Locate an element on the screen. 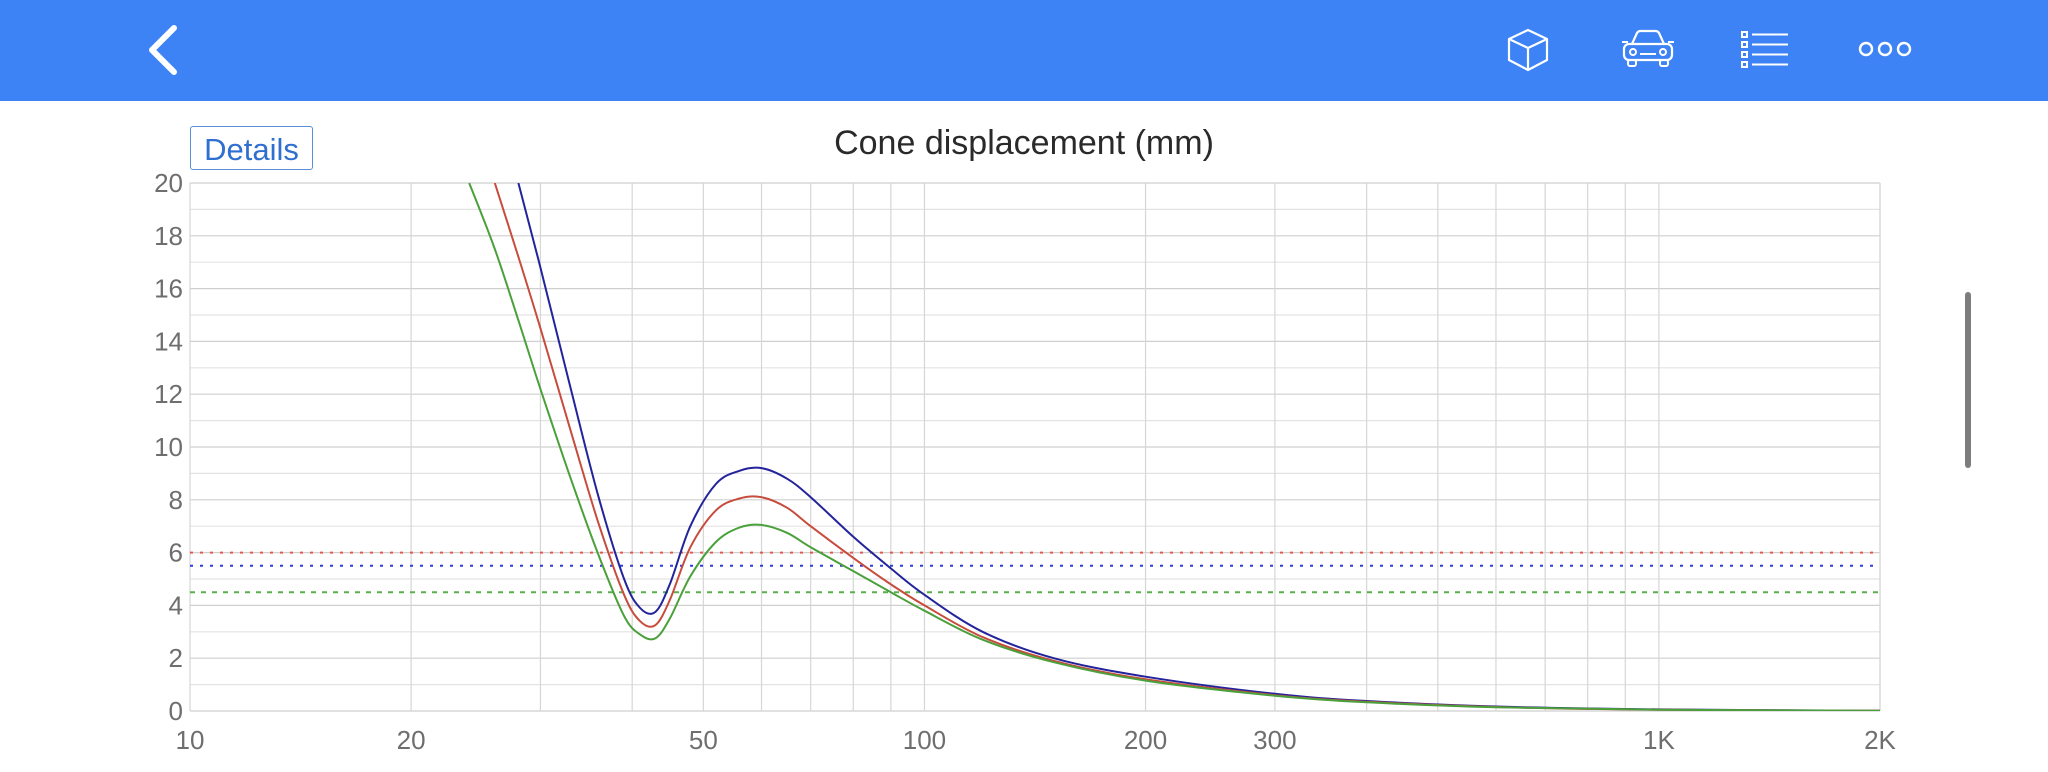  y-tick-label: 6 is located at coordinates (176, 553).